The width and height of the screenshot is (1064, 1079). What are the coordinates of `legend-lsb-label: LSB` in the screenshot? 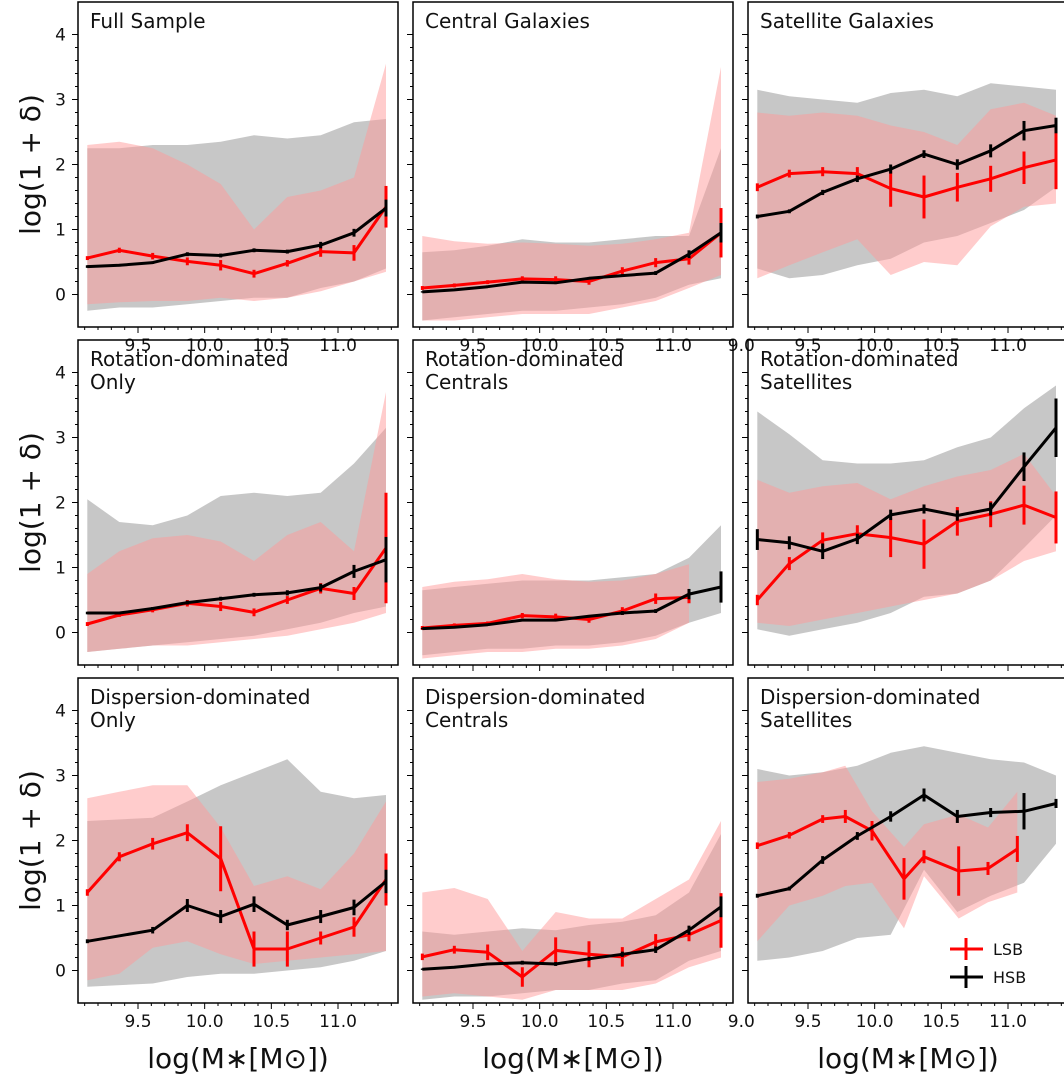 It's located at (1008, 949).